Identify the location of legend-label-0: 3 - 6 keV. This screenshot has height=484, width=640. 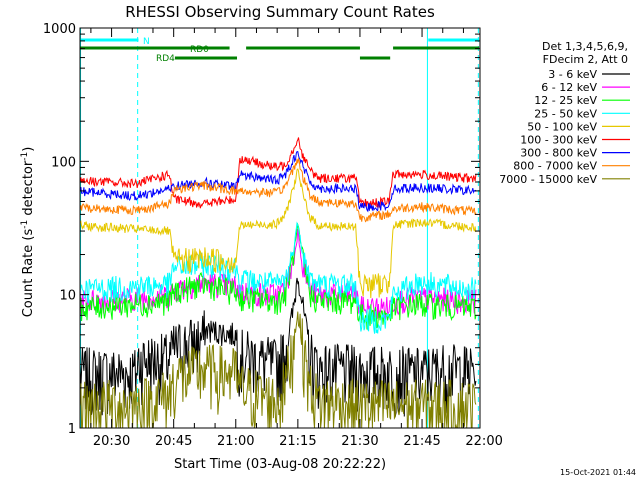
(572, 74).